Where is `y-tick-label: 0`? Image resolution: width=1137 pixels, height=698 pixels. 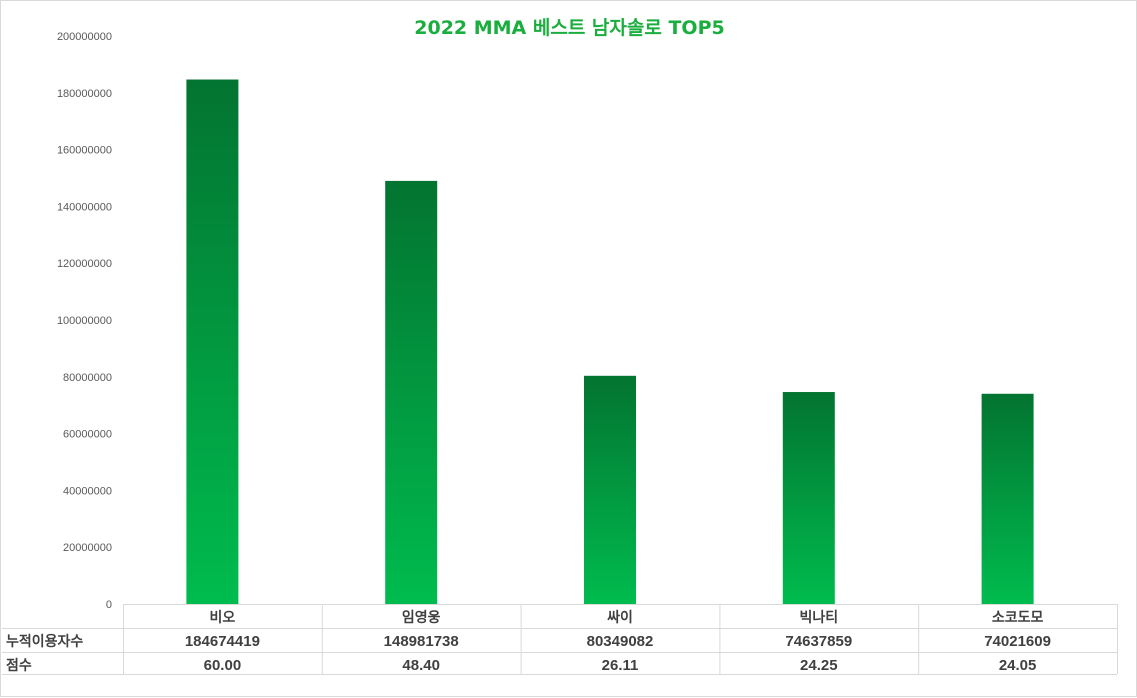
y-tick-label: 0 is located at coordinates (109, 605).